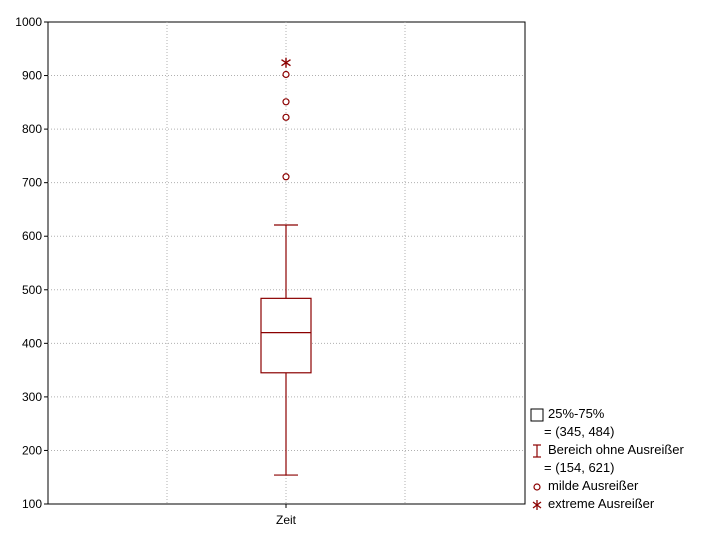 This screenshot has height=536, width=715. Describe the element at coordinates (579, 431) in the screenshot. I see `legend-box-range: = (345, 484)` at that location.